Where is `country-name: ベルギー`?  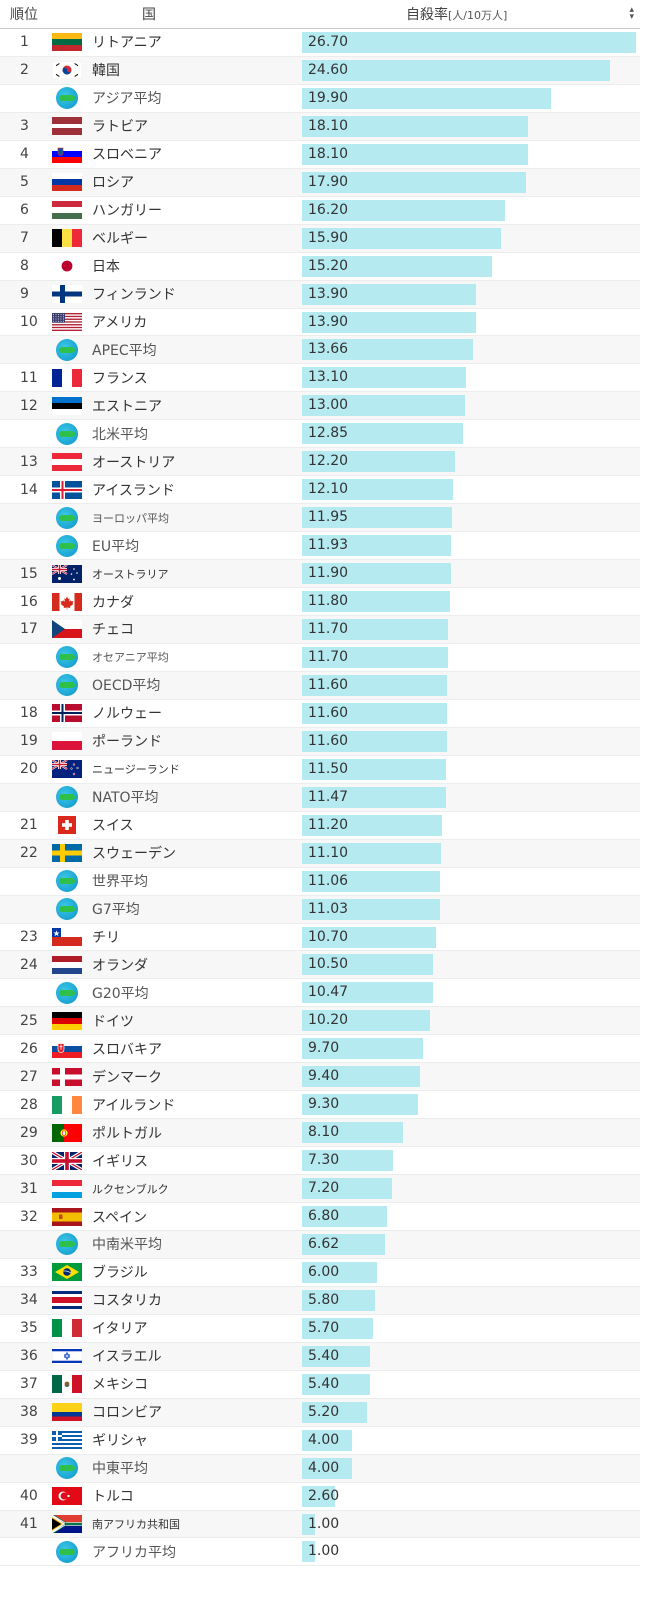 country-name: ベルギー is located at coordinates (120, 239).